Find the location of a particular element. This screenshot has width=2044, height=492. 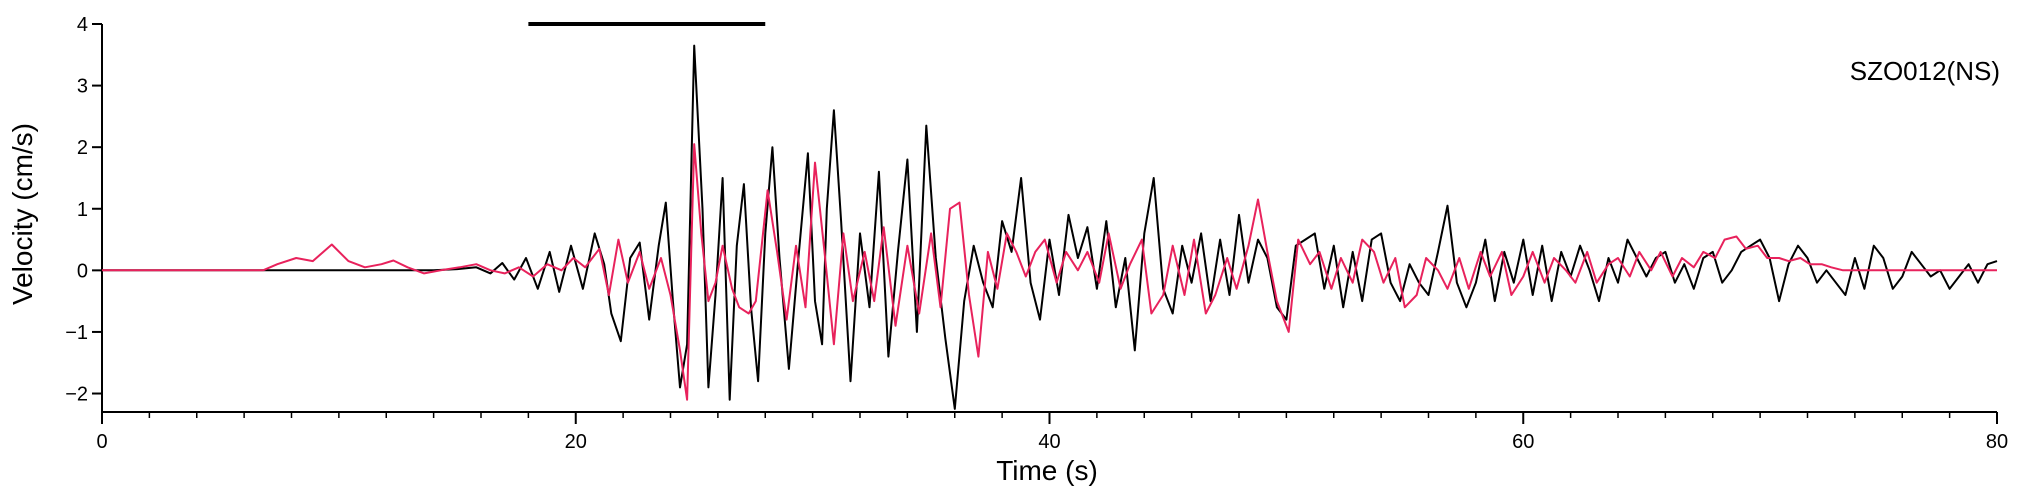

y-tick-label: 4 is located at coordinates (82, 25).